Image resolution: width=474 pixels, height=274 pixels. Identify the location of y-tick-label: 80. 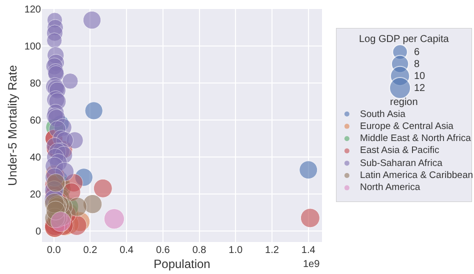
(36, 84).